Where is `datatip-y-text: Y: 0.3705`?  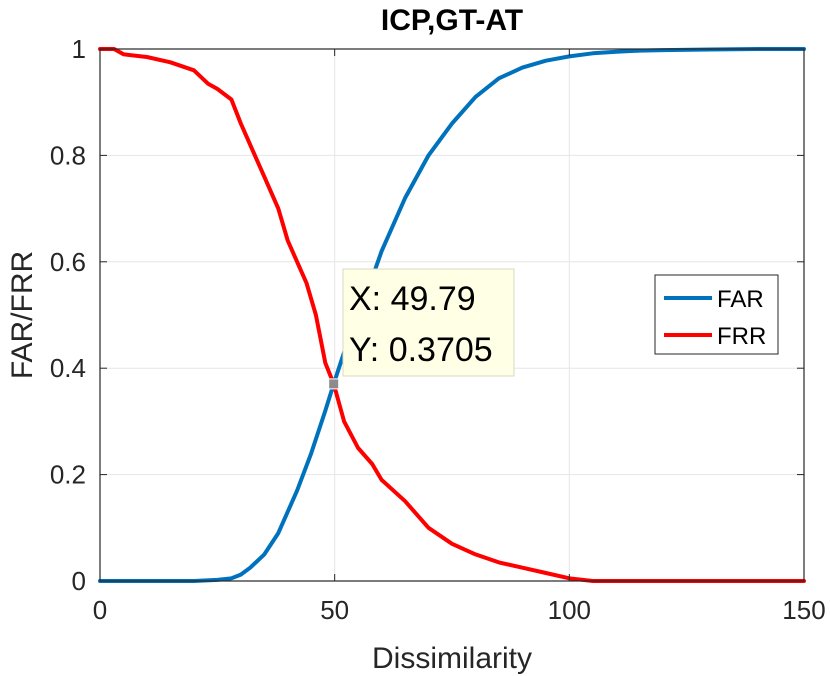 datatip-y-text: Y: 0.3705 is located at coordinates (421, 350).